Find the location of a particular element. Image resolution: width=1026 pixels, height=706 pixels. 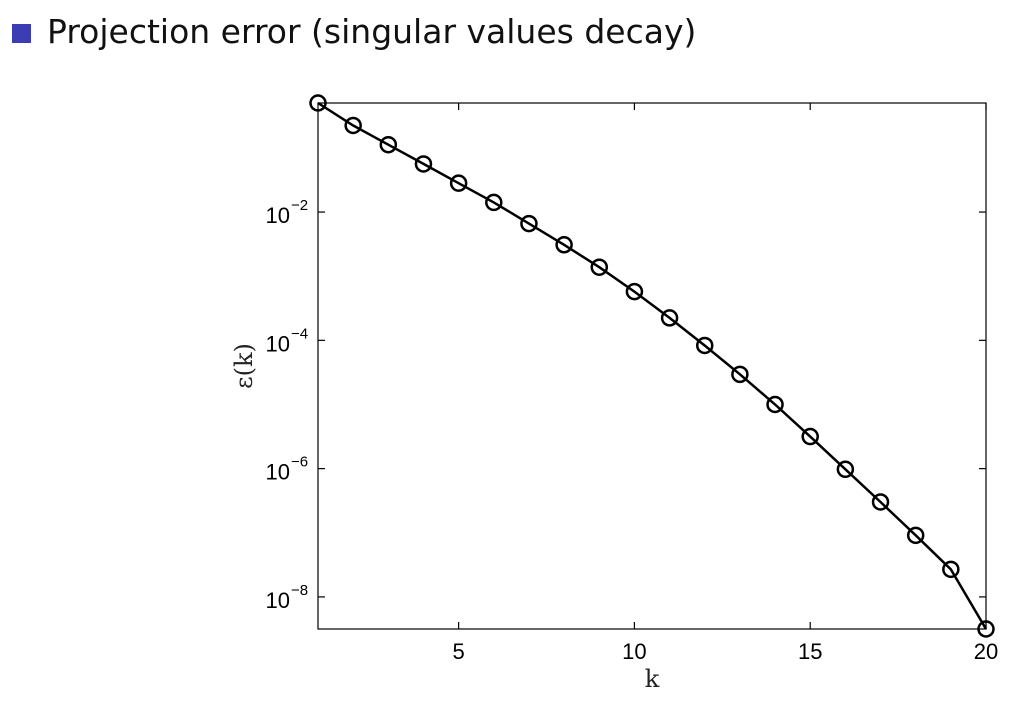

x-tick-label: 20 is located at coordinates (986, 651).